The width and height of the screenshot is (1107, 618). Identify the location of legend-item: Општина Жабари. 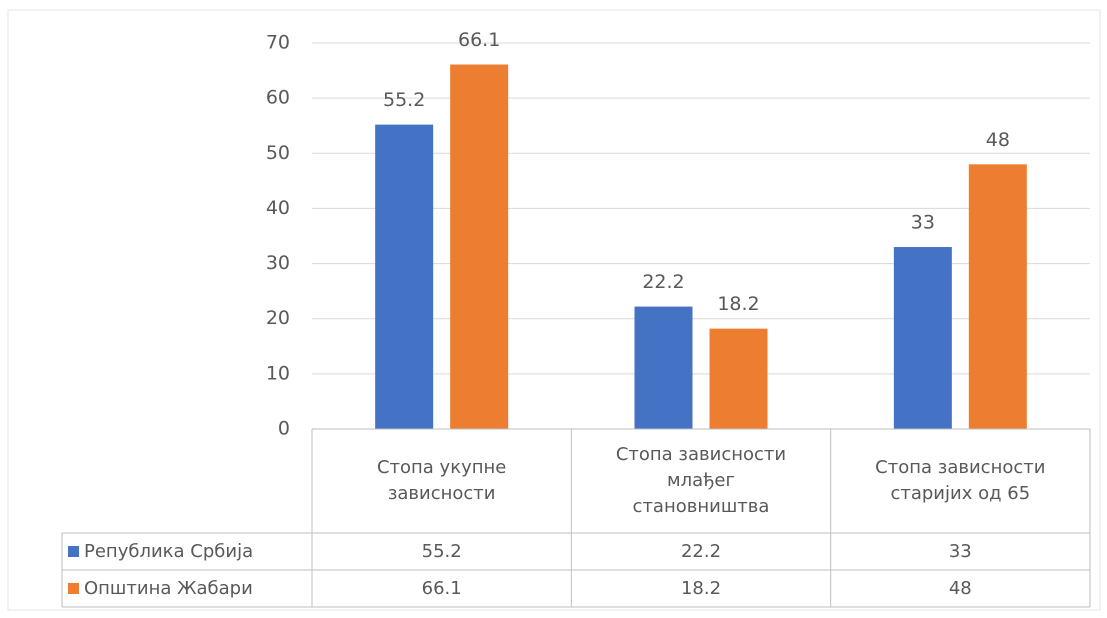
(160, 588).